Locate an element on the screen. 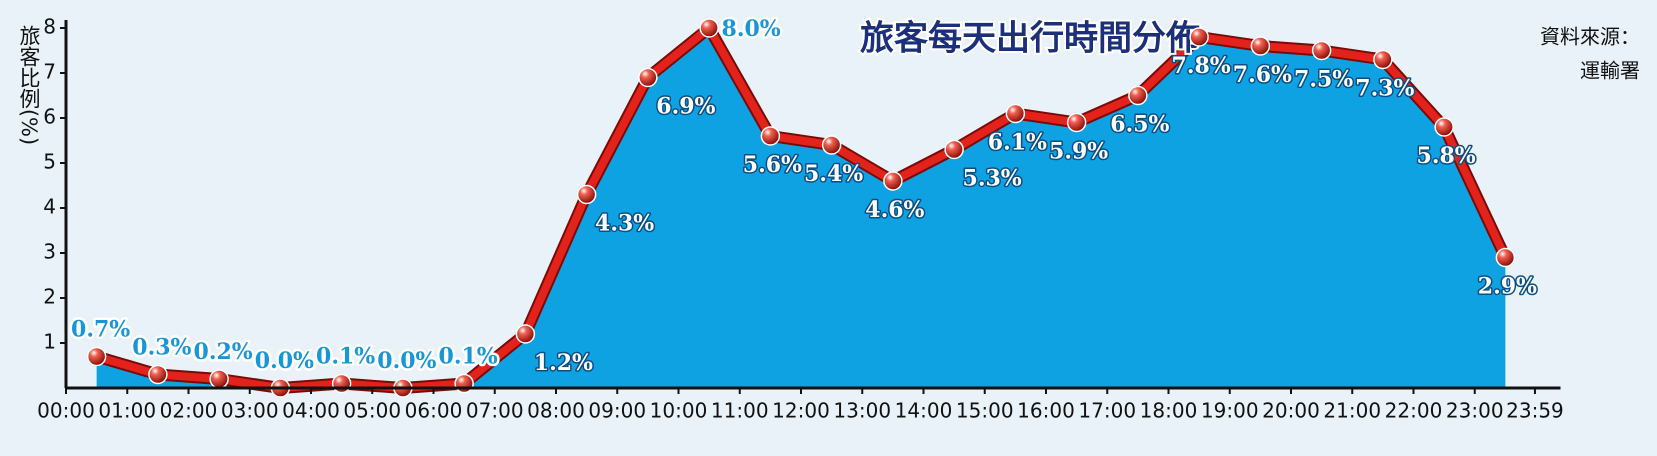 This screenshot has width=1657, height=456. value-label: 8.0% is located at coordinates (751, 29).